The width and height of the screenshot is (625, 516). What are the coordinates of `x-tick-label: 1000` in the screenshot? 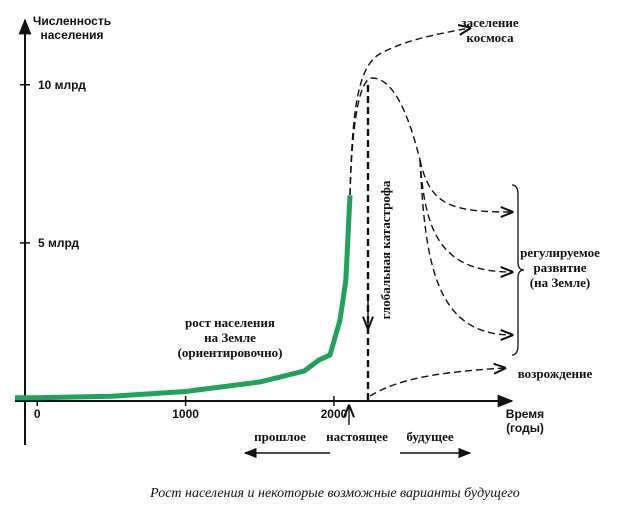 It's located at (185, 414).